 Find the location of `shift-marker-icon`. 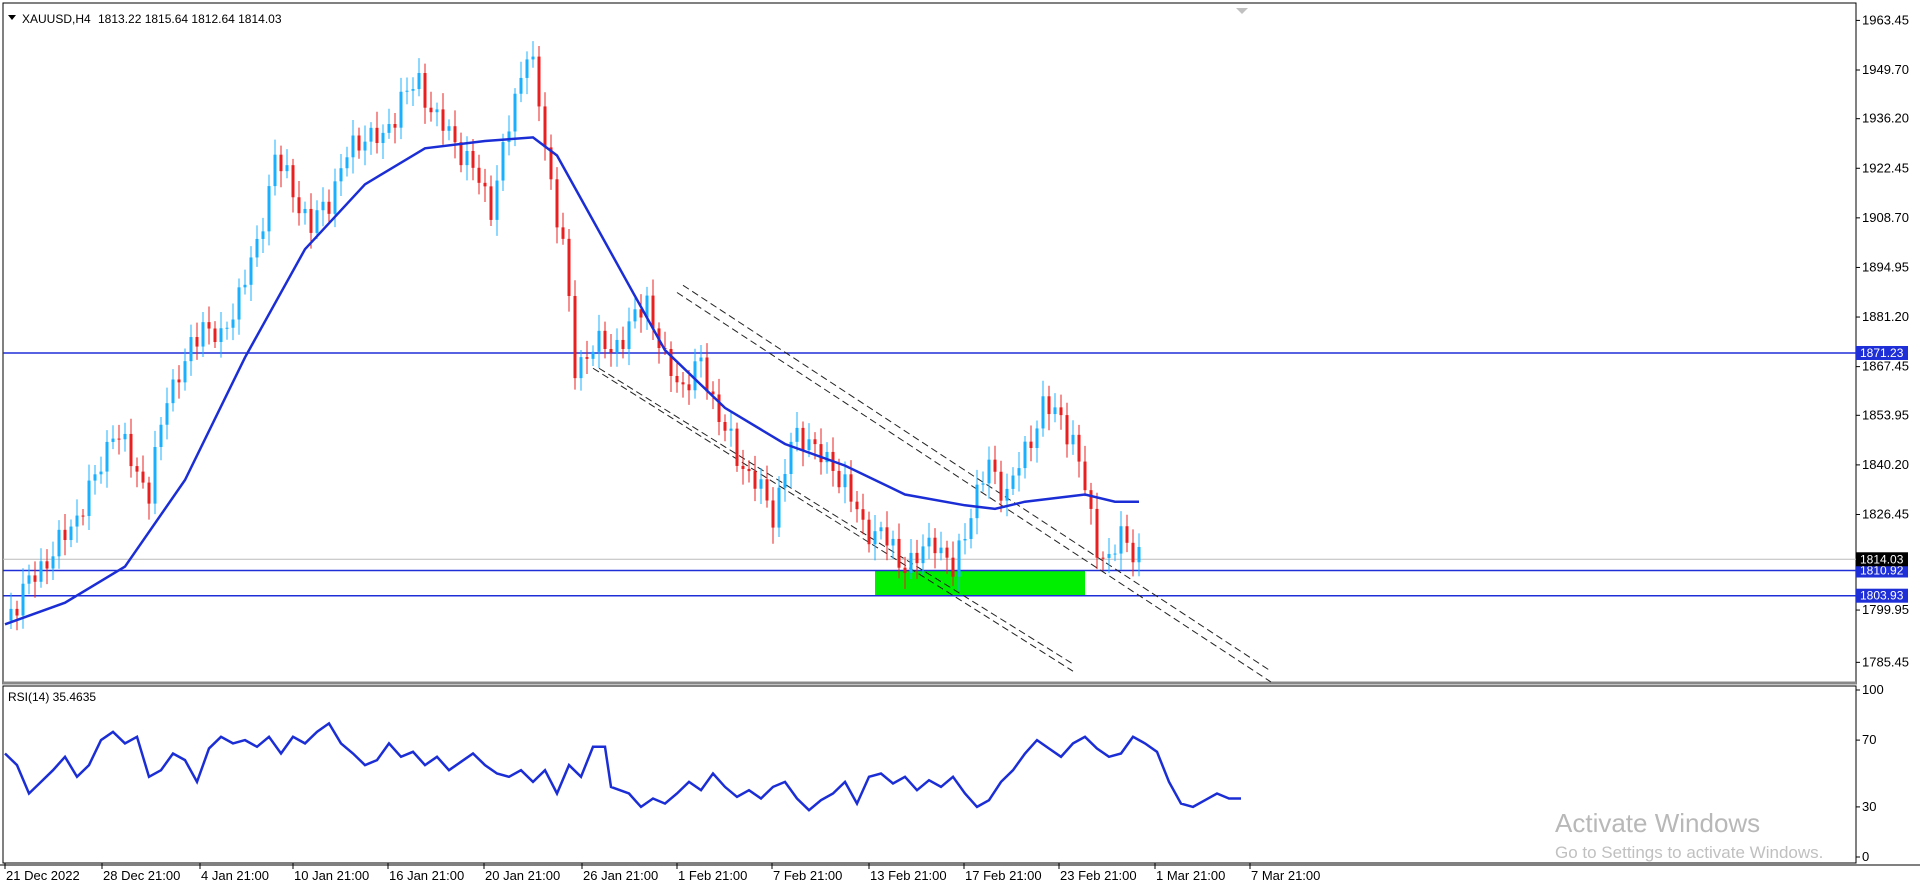

shift-marker-icon is located at coordinates (1242, 11).